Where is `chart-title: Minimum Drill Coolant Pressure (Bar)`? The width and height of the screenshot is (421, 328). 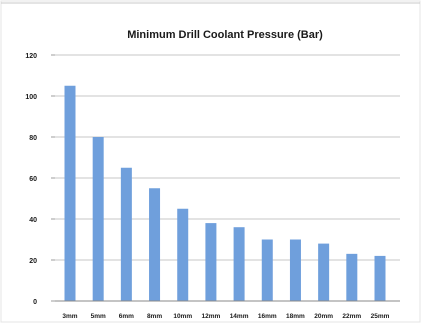 chart-title: Minimum Drill Coolant Pressure (Bar) is located at coordinates (225, 35).